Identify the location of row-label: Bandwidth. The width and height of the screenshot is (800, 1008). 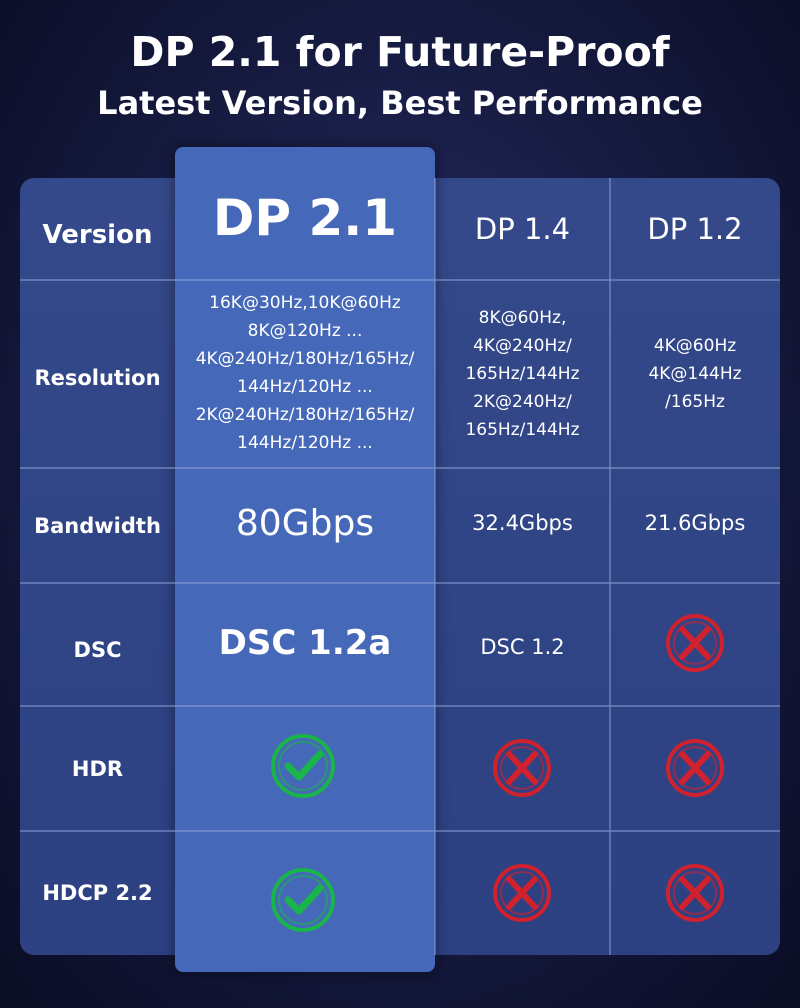
(97, 525).